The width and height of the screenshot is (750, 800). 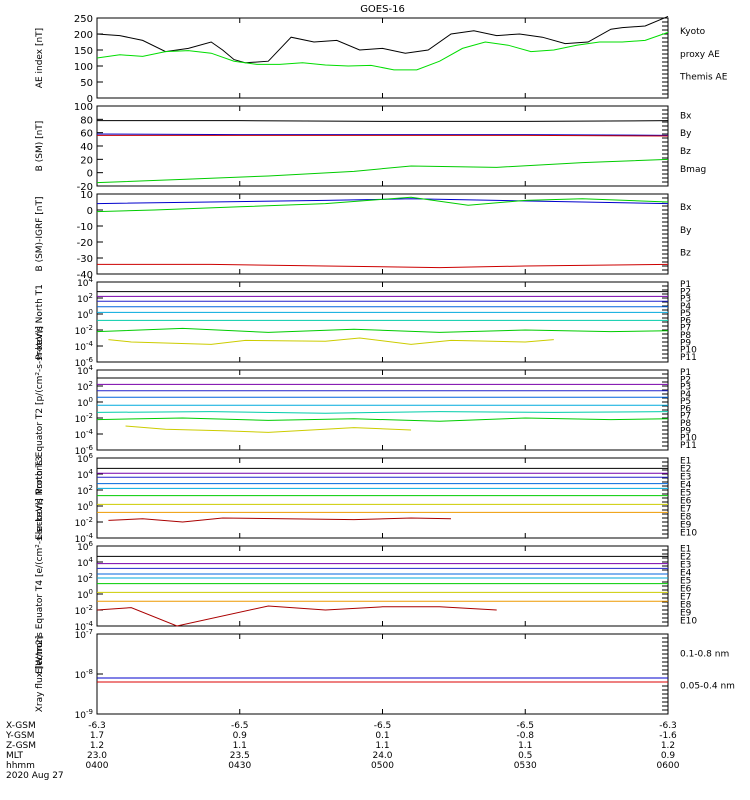 I want to click on y-axis-label: Protons Equator T2 [p/(cm²-s-sr-keV)], so click(x=40, y=410).